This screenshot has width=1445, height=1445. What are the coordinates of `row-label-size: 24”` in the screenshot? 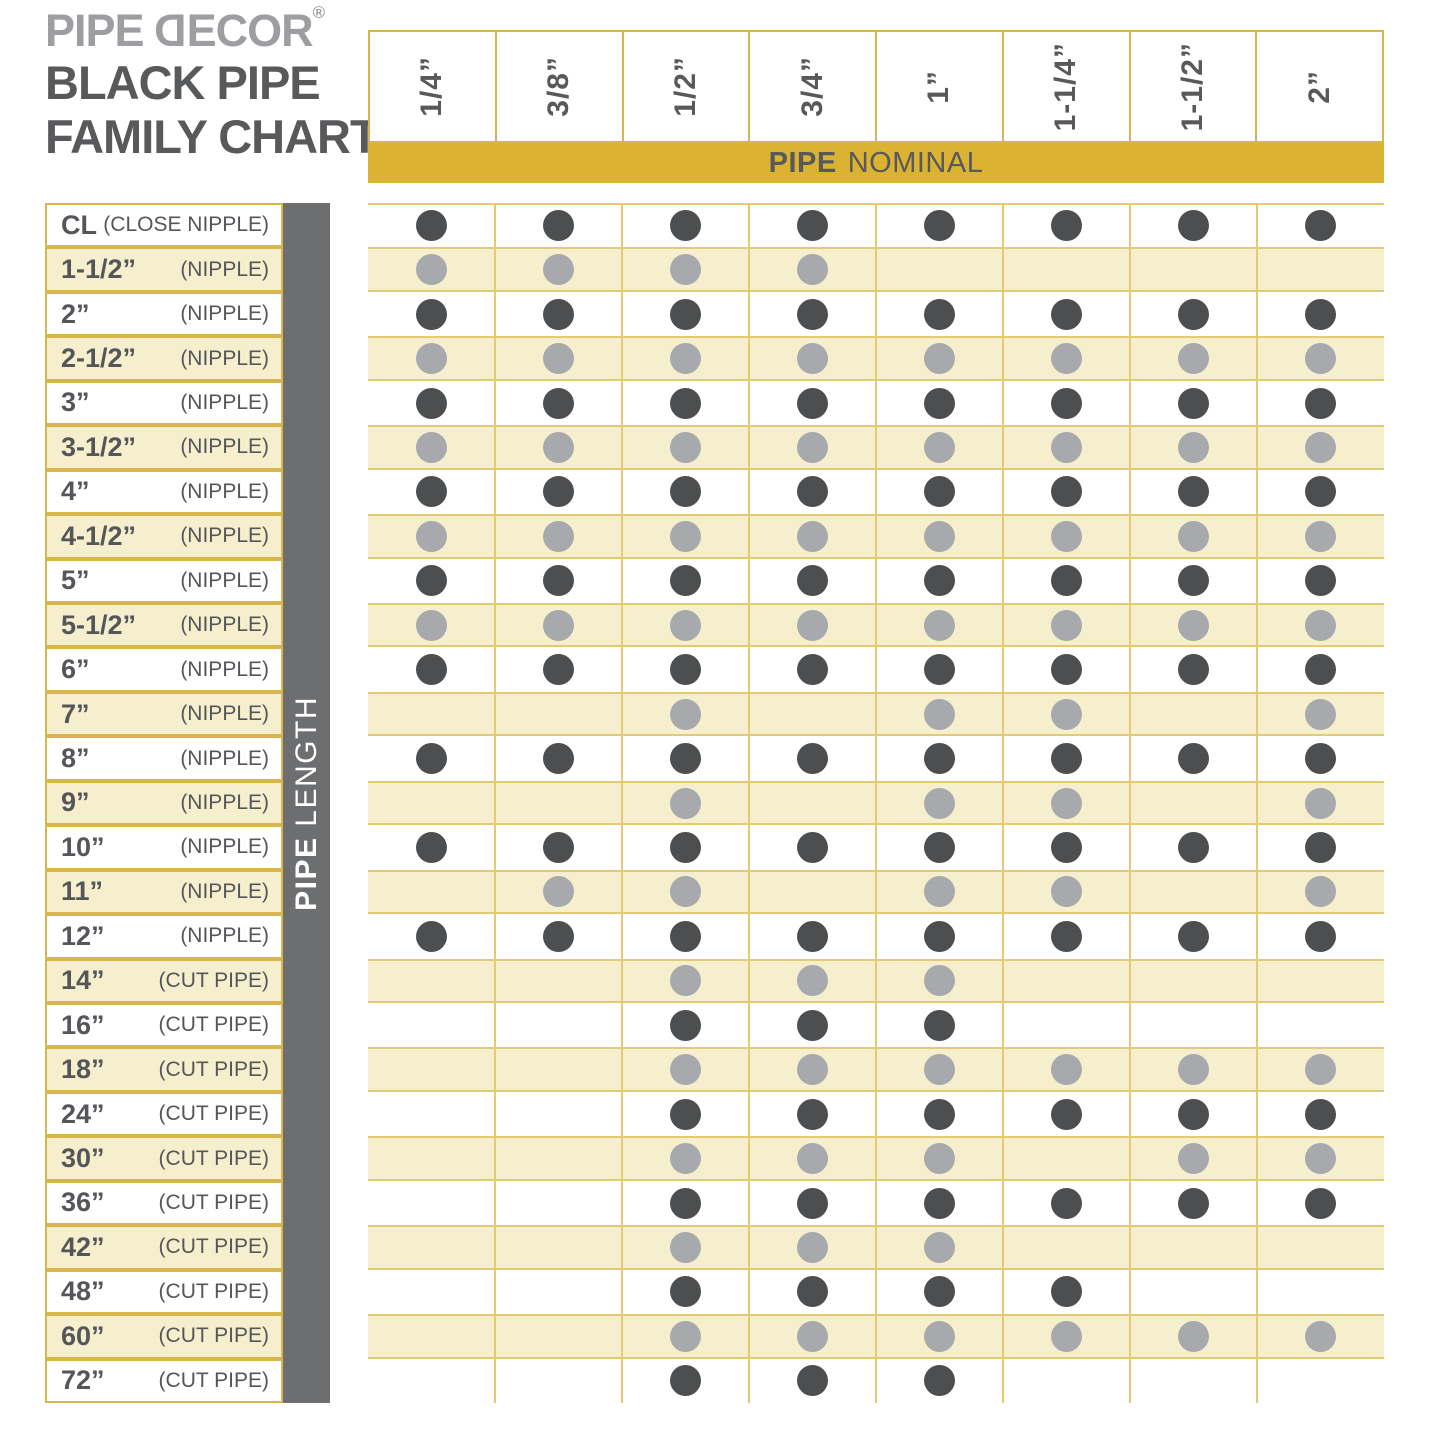 It's located at (83, 1113).